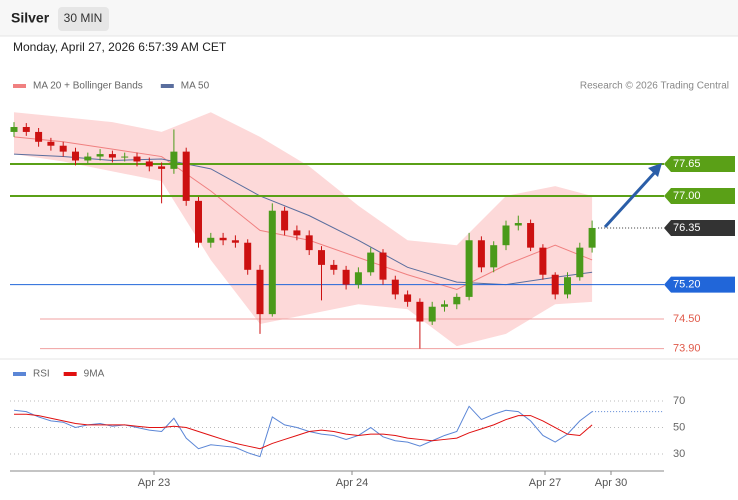 This screenshot has width=738, height=500. Describe the element at coordinates (631, 198) in the screenshot. I see `forecast-arrow` at that location.